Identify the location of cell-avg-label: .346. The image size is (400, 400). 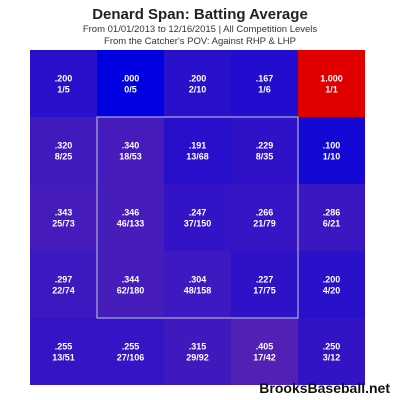
(131, 213).